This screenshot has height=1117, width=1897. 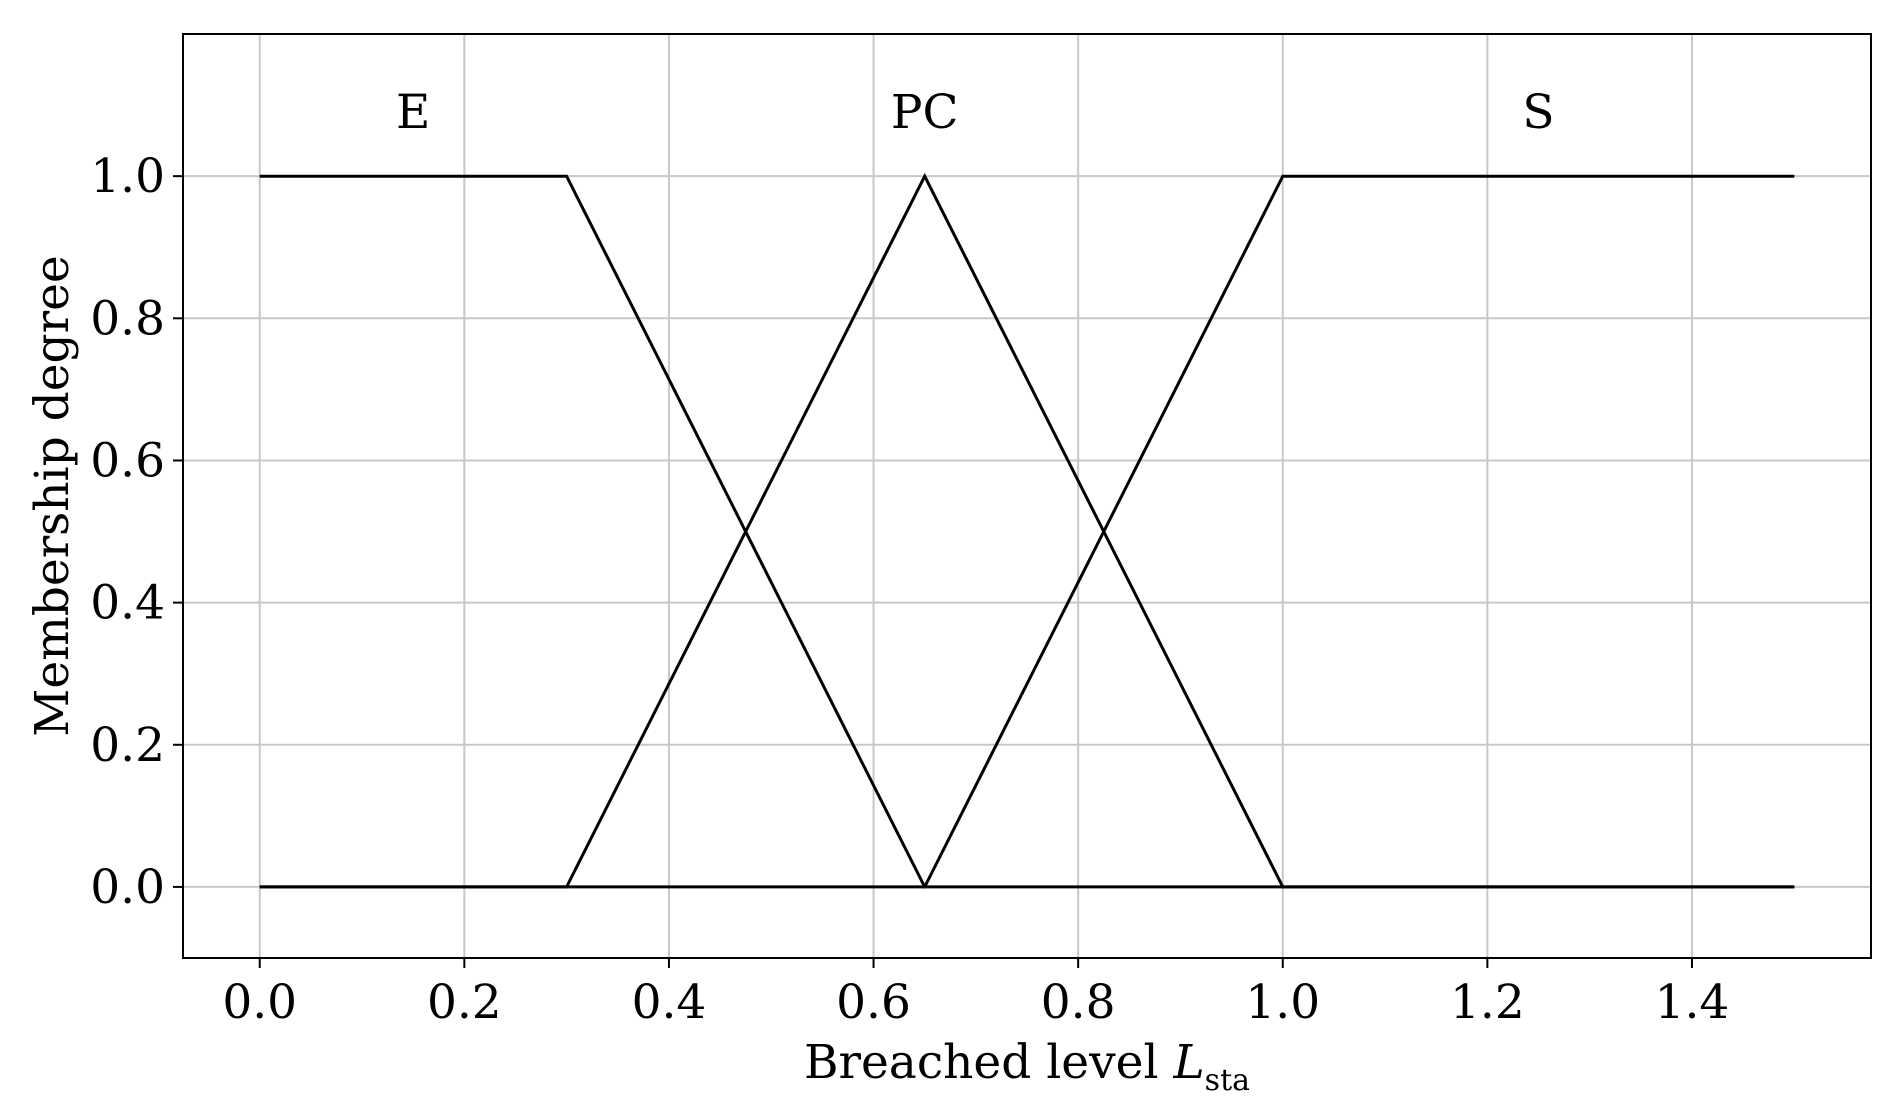 What do you see at coordinates (52, 495) in the screenshot?
I see `y-axis-title: Membership degree` at bounding box center [52, 495].